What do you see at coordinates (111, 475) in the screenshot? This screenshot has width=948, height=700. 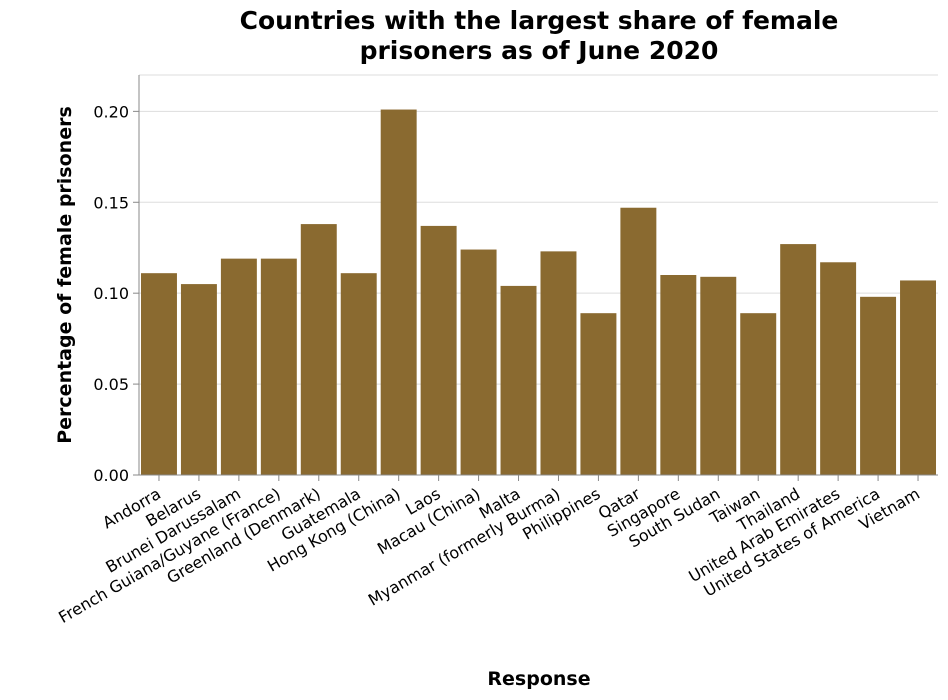 I see `y-tick-label: 0.00` at bounding box center [111, 475].